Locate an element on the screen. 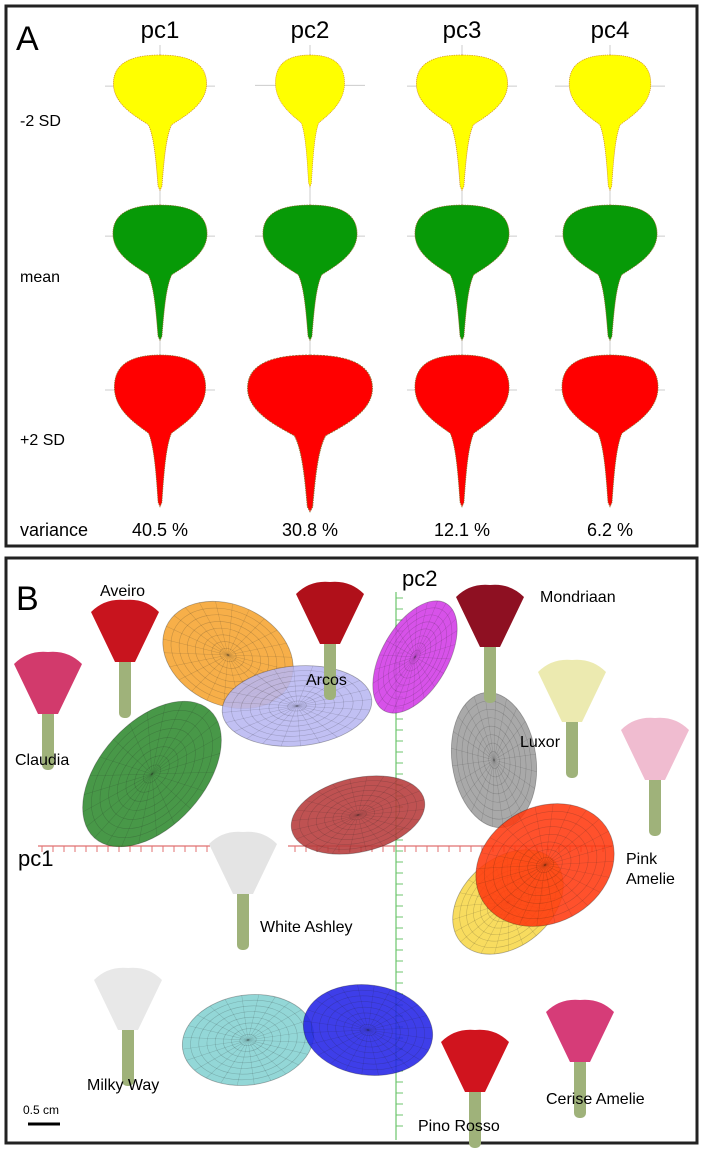  cultivar-label: Aveiro is located at coordinates (122, 591).